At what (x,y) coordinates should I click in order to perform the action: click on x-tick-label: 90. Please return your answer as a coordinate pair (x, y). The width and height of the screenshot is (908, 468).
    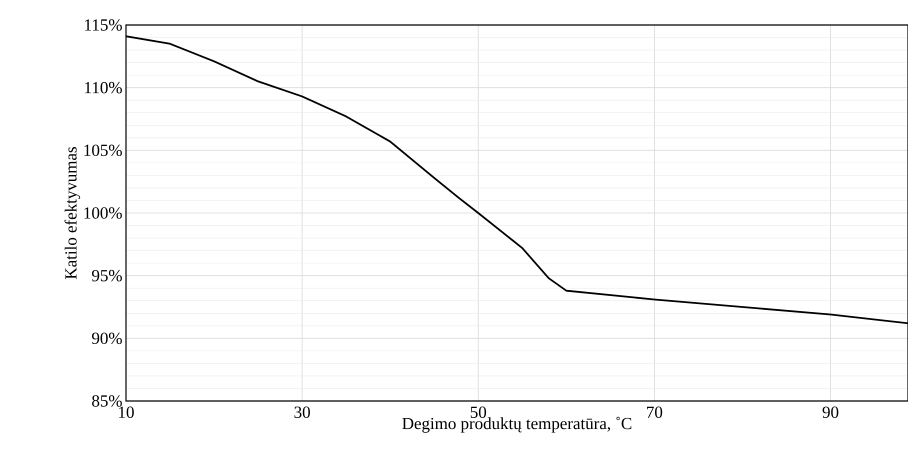
    Looking at the image, I should click on (830, 412).